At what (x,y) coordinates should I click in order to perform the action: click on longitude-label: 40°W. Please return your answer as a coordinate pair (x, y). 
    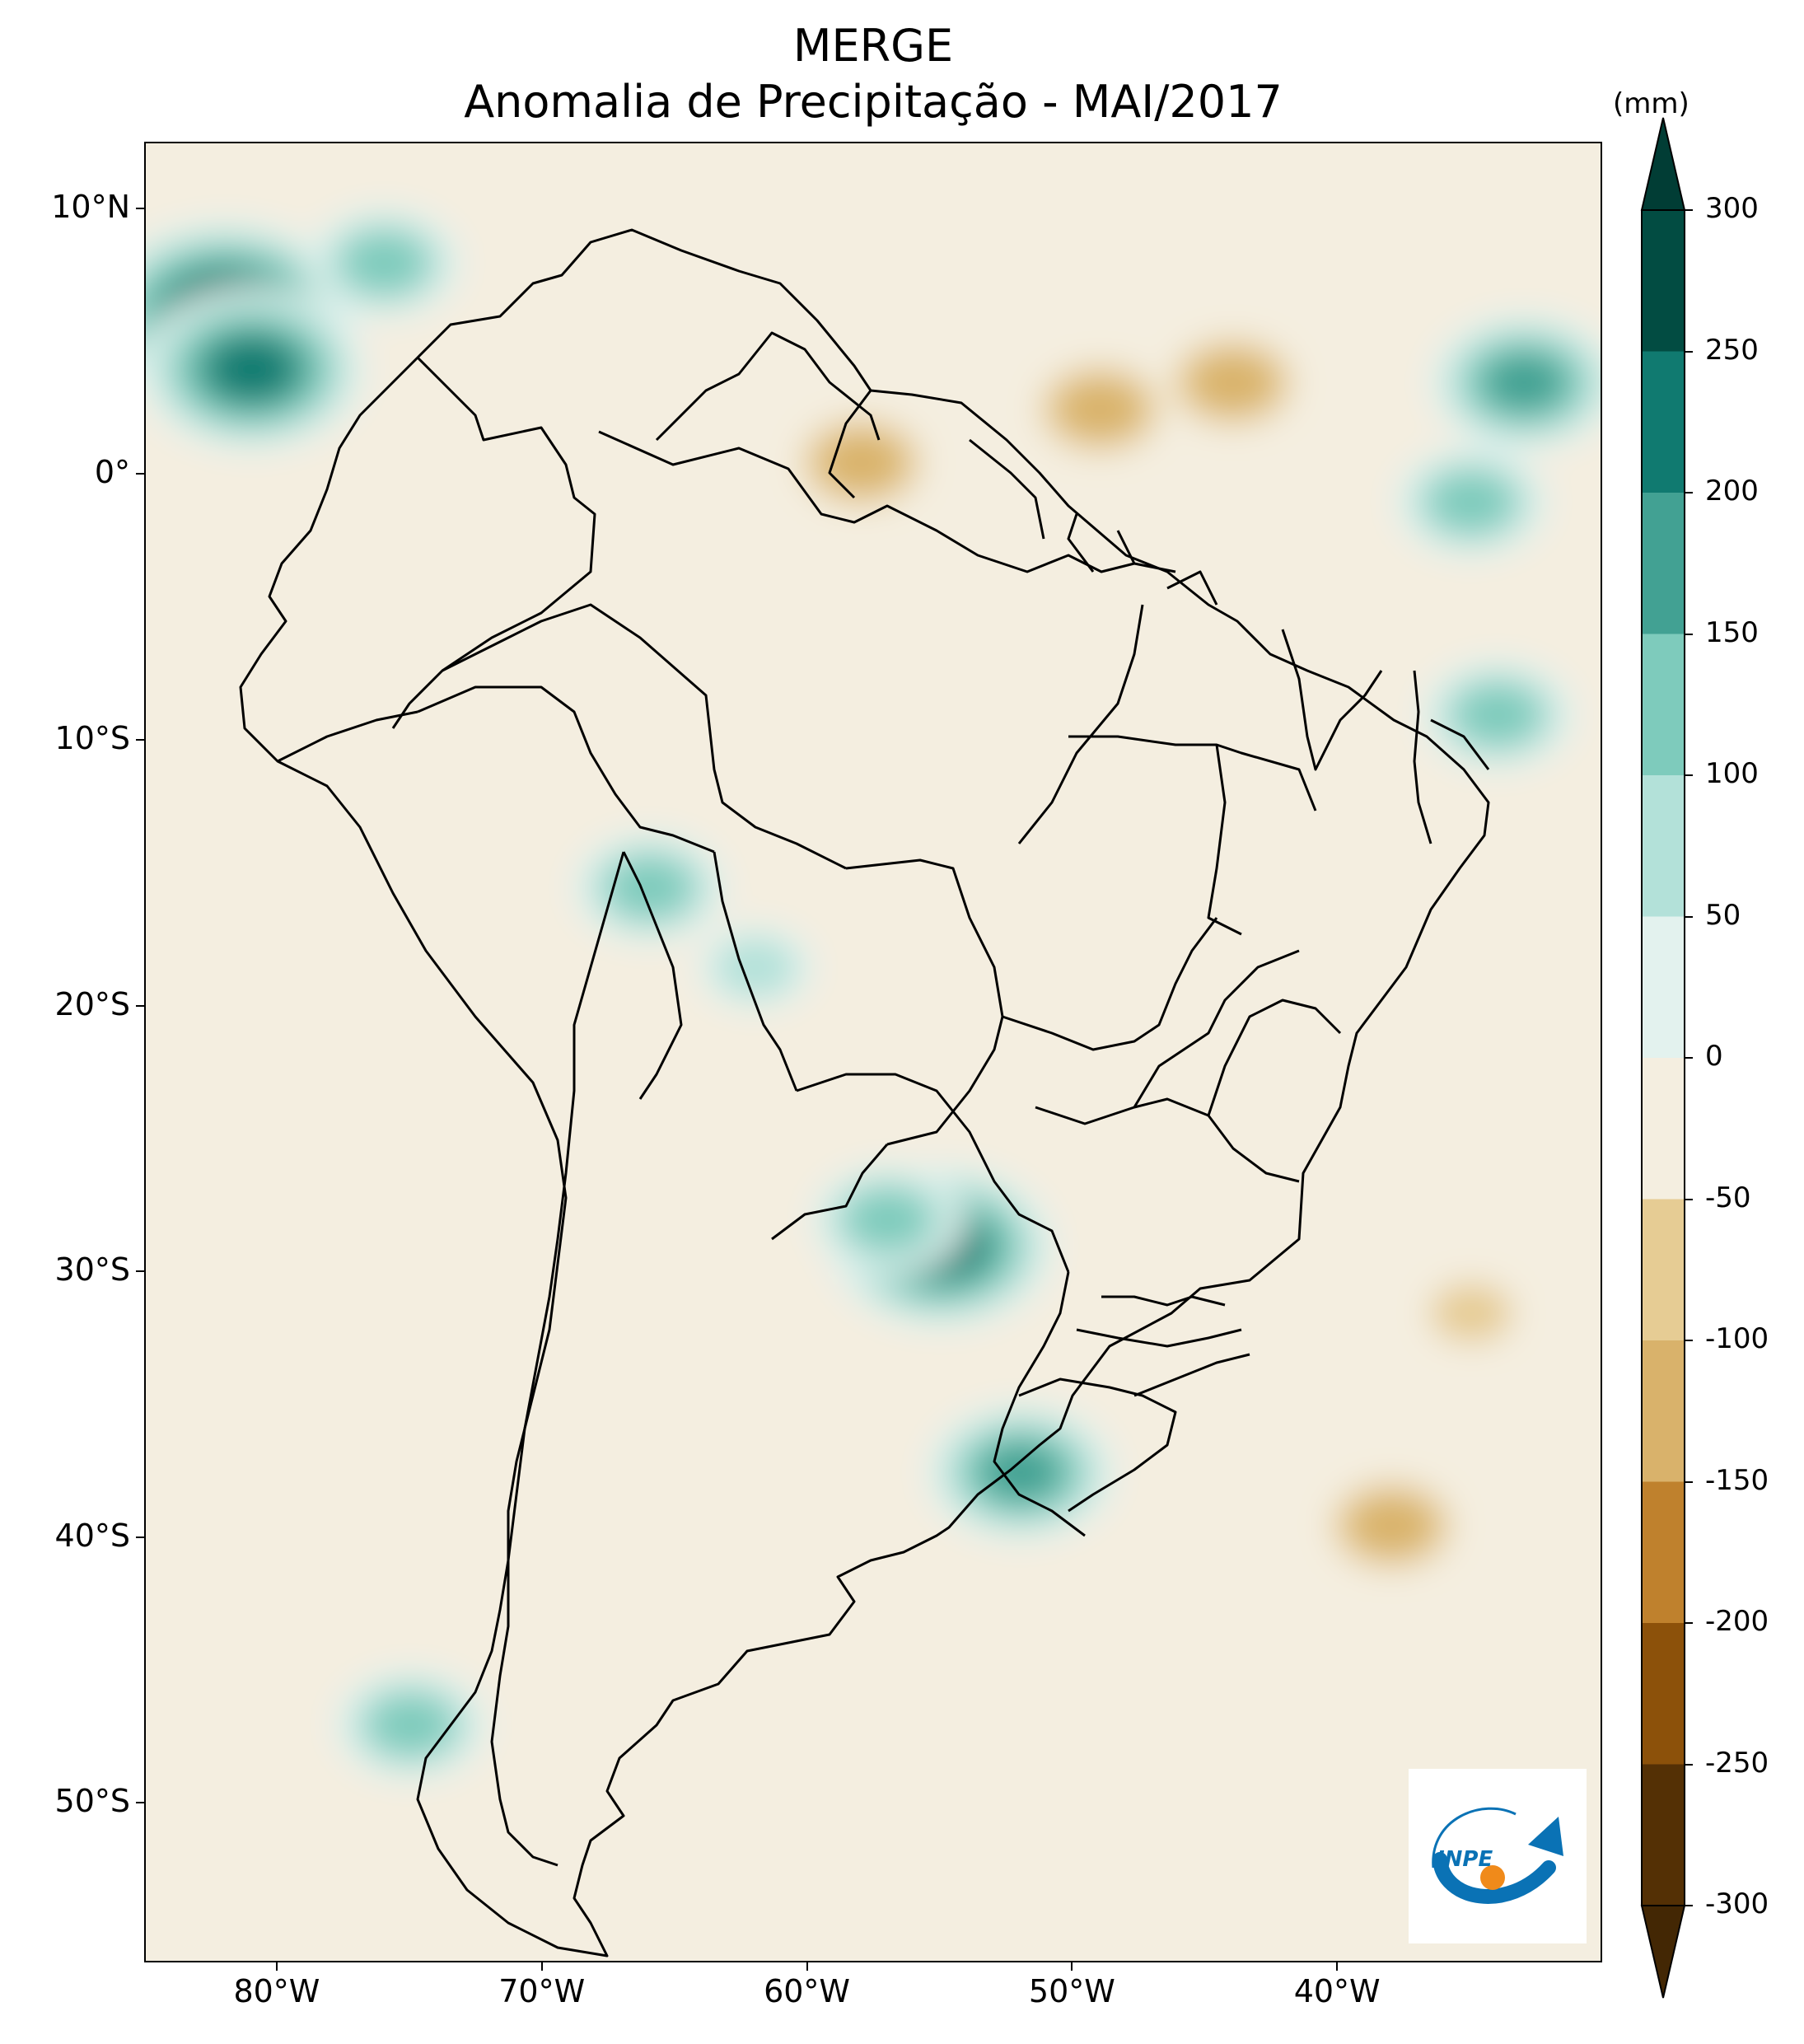
    Looking at the image, I should click on (1337, 1991).